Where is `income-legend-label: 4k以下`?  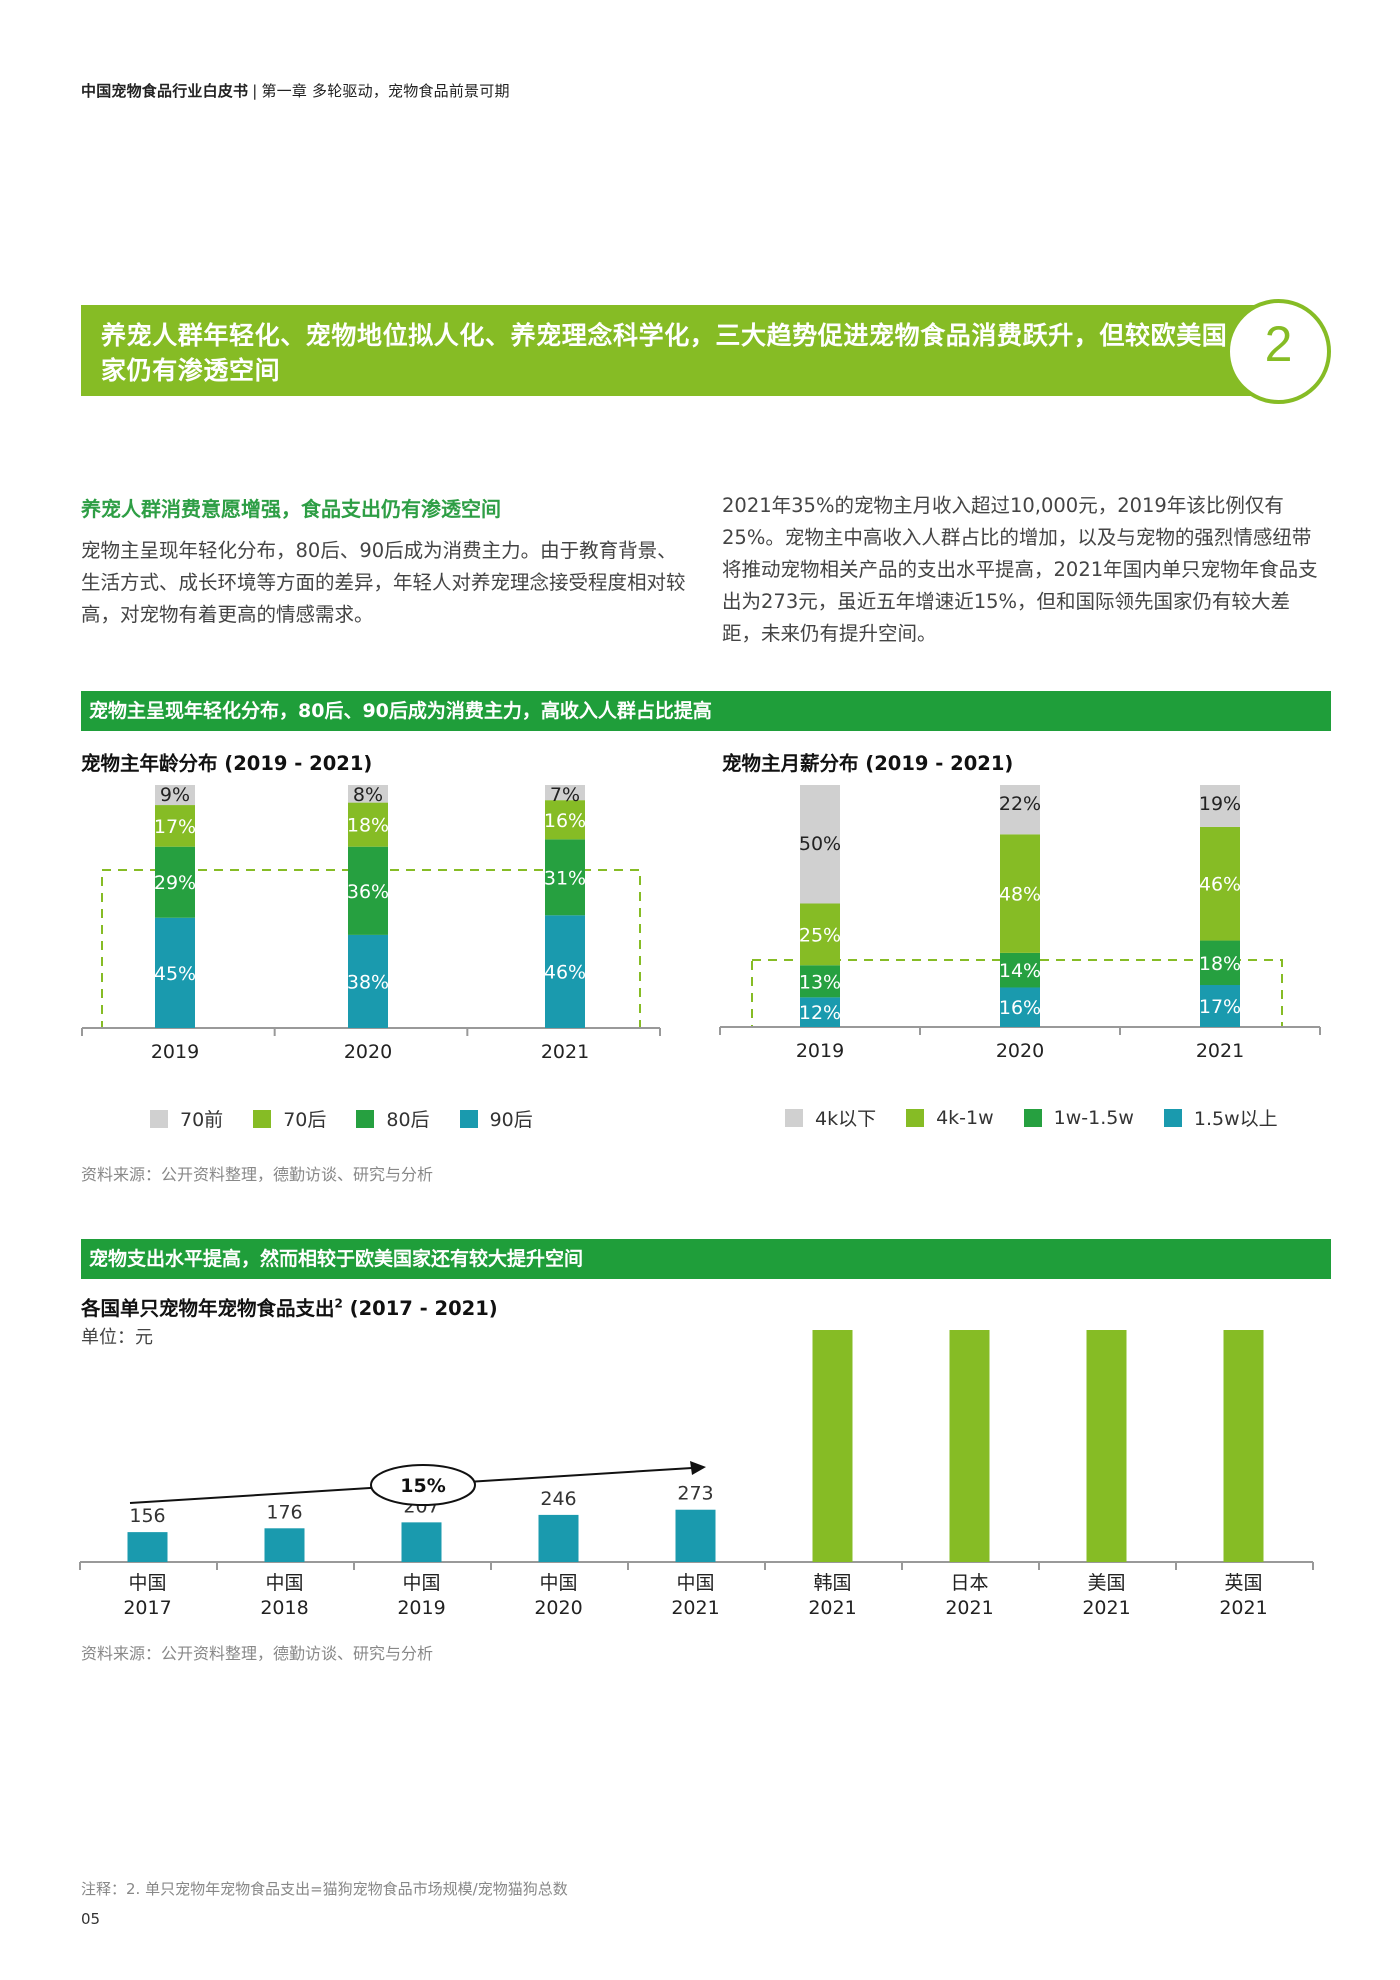 income-legend-label: 4k以下 is located at coordinates (846, 1119).